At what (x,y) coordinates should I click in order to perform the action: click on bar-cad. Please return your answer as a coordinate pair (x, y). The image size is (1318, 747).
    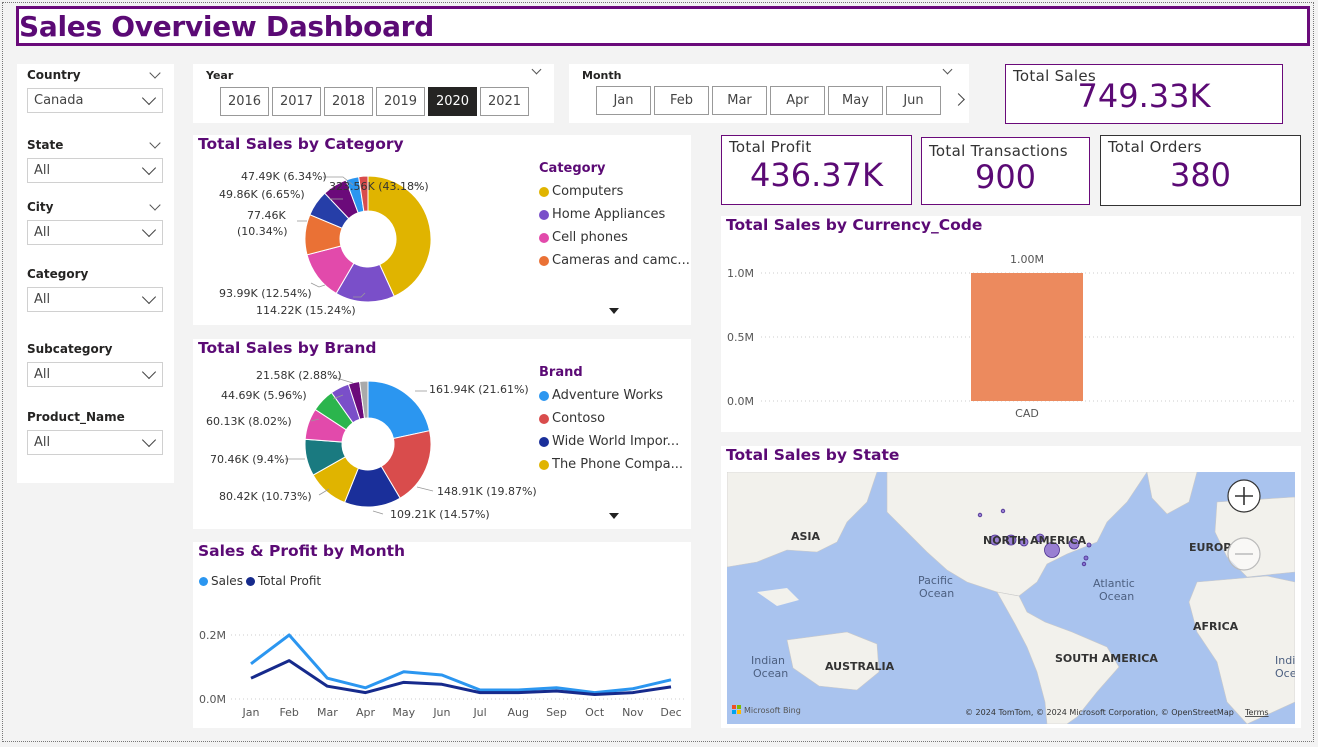
    Looking at the image, I should click on (1027, 337).